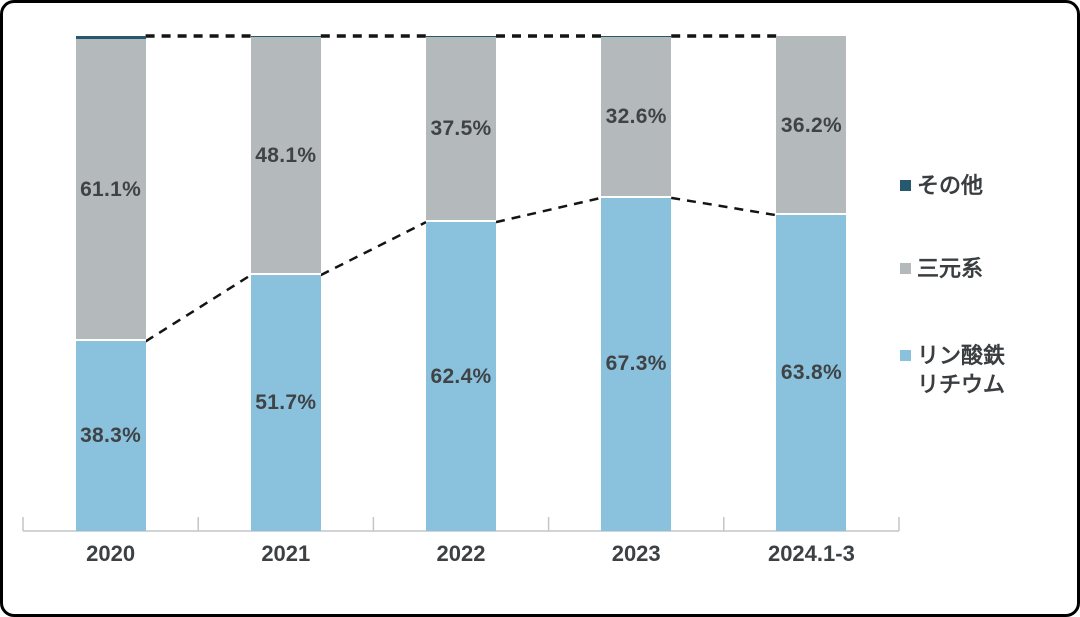 The width and height of the screenshot is (1080, 617). I want to click on legend-label: 三元系, so click(950, 268).